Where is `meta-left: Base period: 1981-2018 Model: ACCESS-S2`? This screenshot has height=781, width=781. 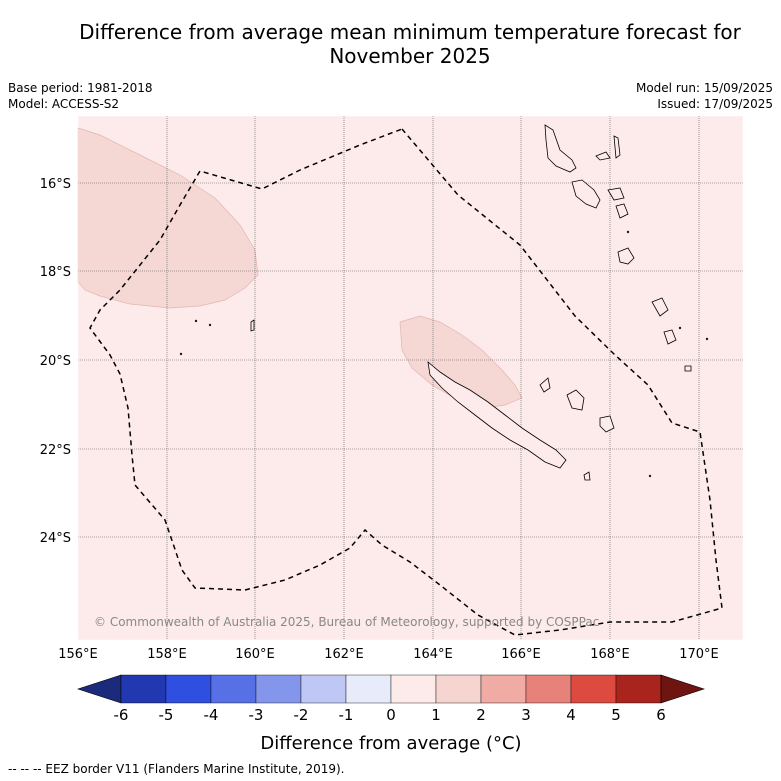 meta-left: Base period: 1981-2018 Model: ACCESS-S2 is located at coordinates (80, 96).